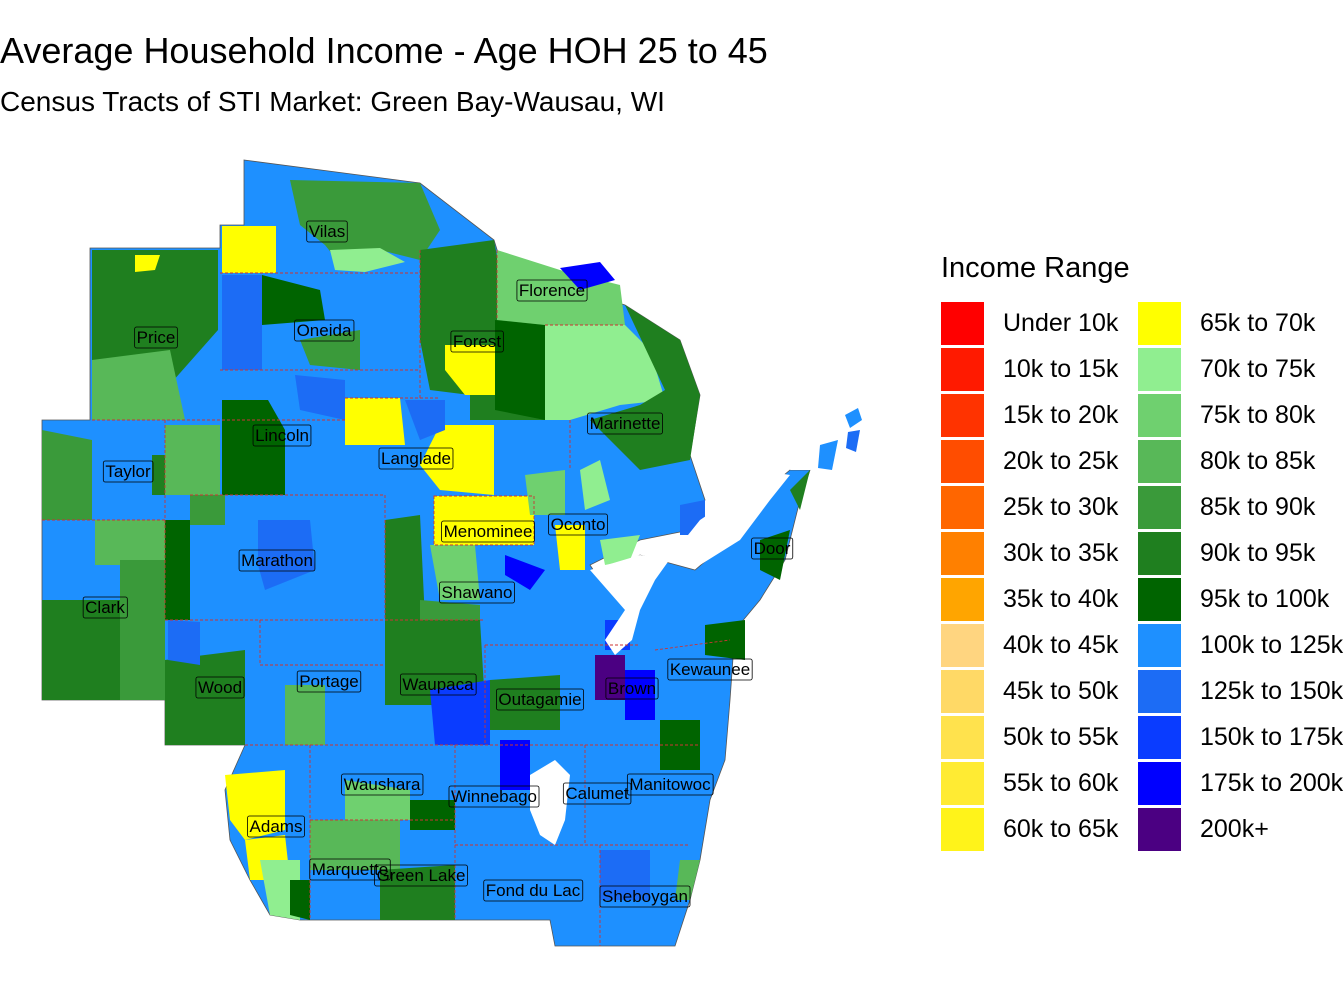 Image resolution: width=1344 pixels, height=1008 pixels. I want to click on county-label: Marinette, so click(625, 423).